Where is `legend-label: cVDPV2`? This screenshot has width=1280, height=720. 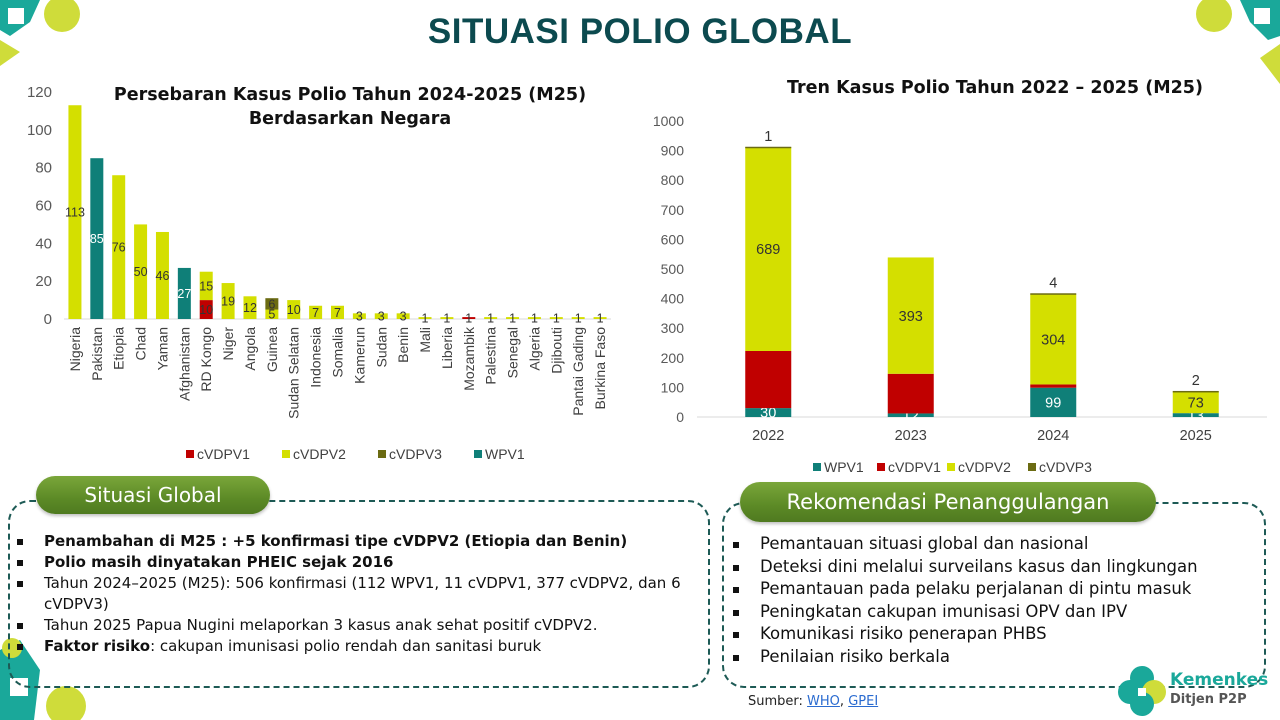
legend-label: cVDPV2 is located at coordinates (984, 467).